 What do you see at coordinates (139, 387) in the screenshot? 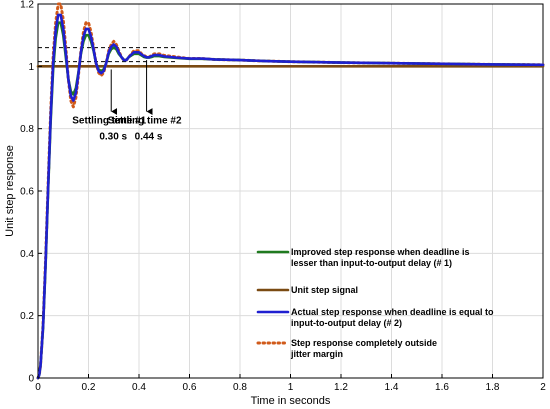
I see `x-tick-label-2: 0.4` at bounding box center [139, 387].